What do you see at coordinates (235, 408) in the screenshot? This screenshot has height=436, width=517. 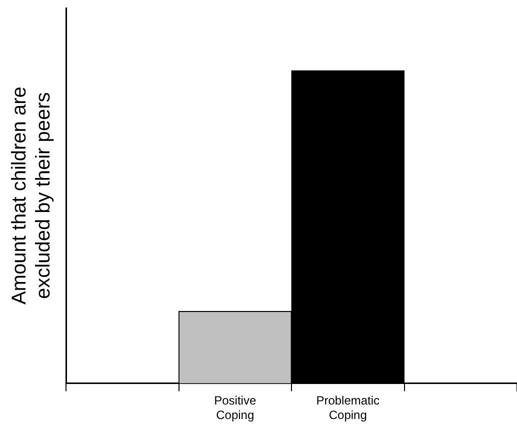 I see `x-tick-label: Positive Coping` at bounding box center [235, 408].